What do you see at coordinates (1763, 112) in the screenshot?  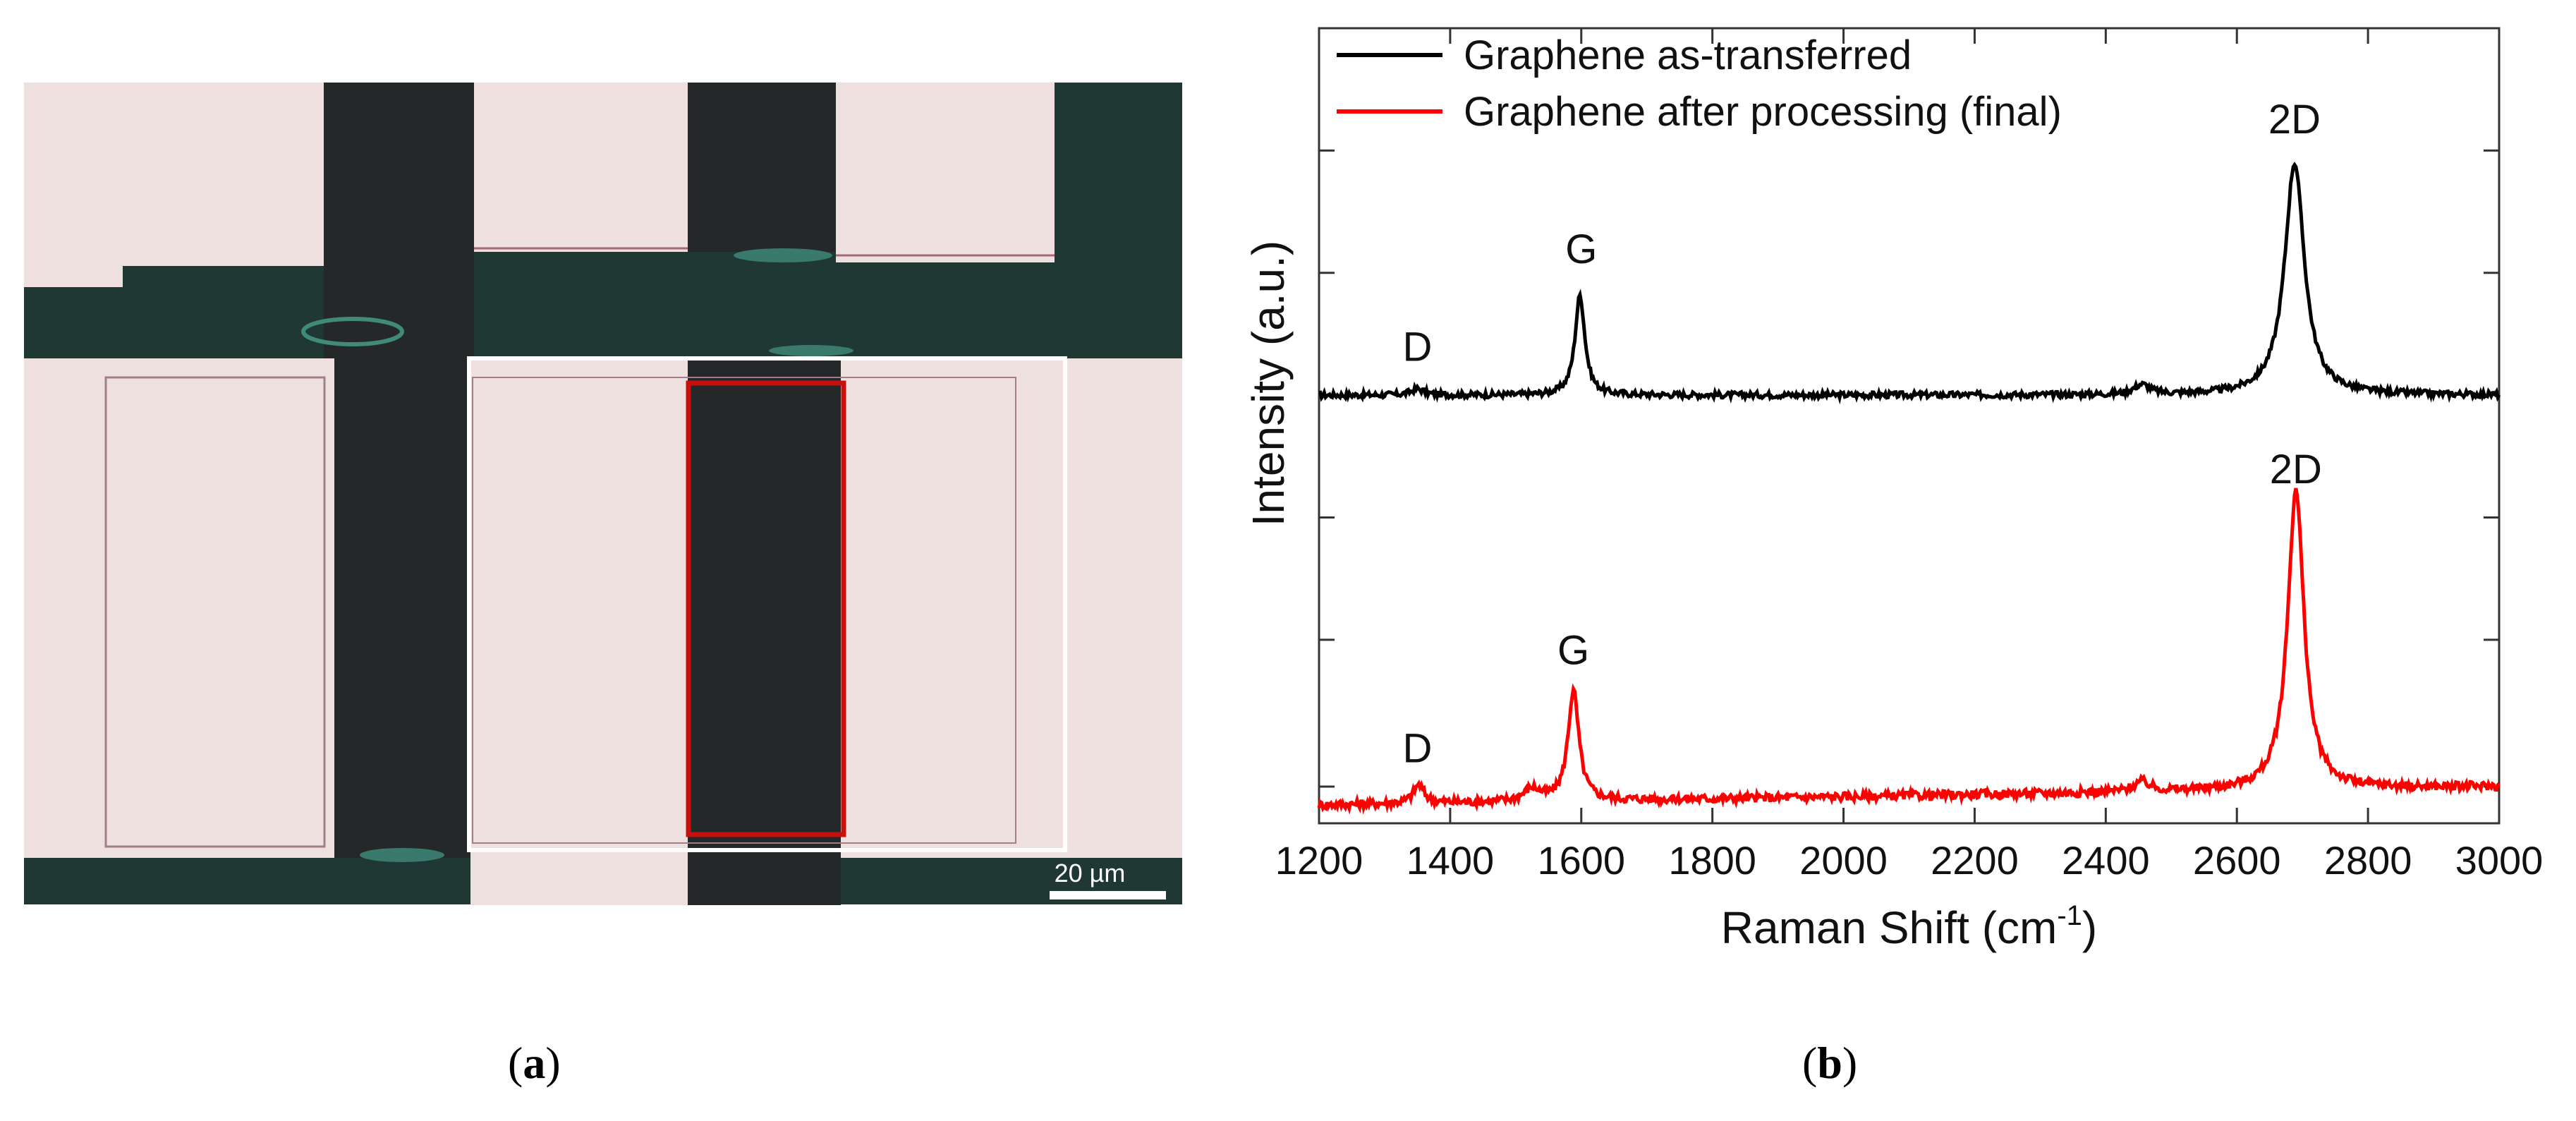 I see `legend-label: Graphene after processing (final)` at bounding box center [1763, 112].